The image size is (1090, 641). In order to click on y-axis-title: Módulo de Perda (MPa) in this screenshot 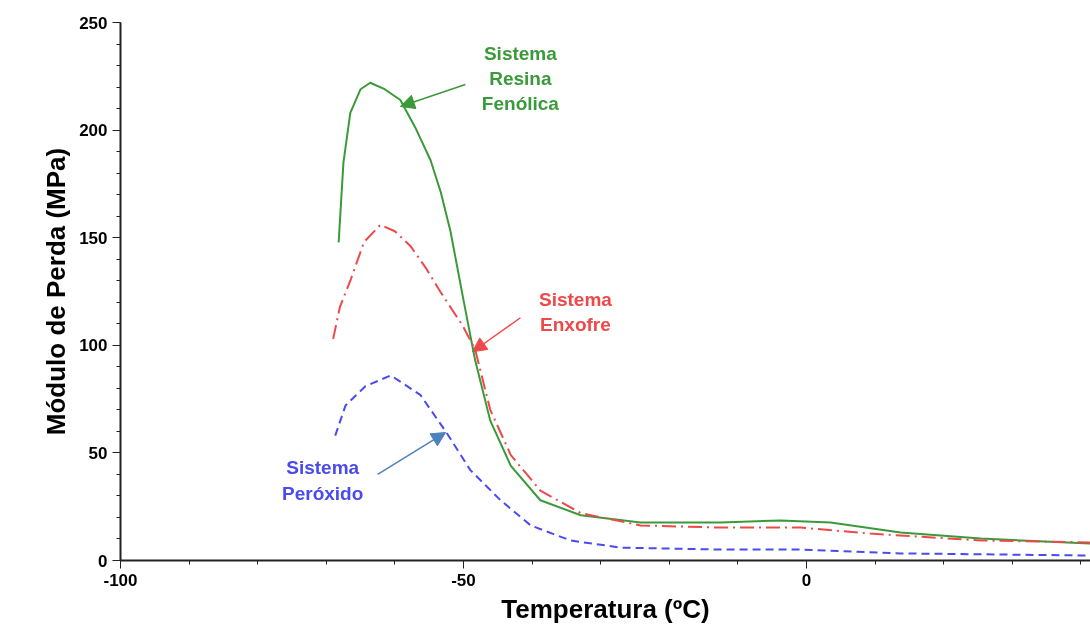, I will do `click(56, 291)`.